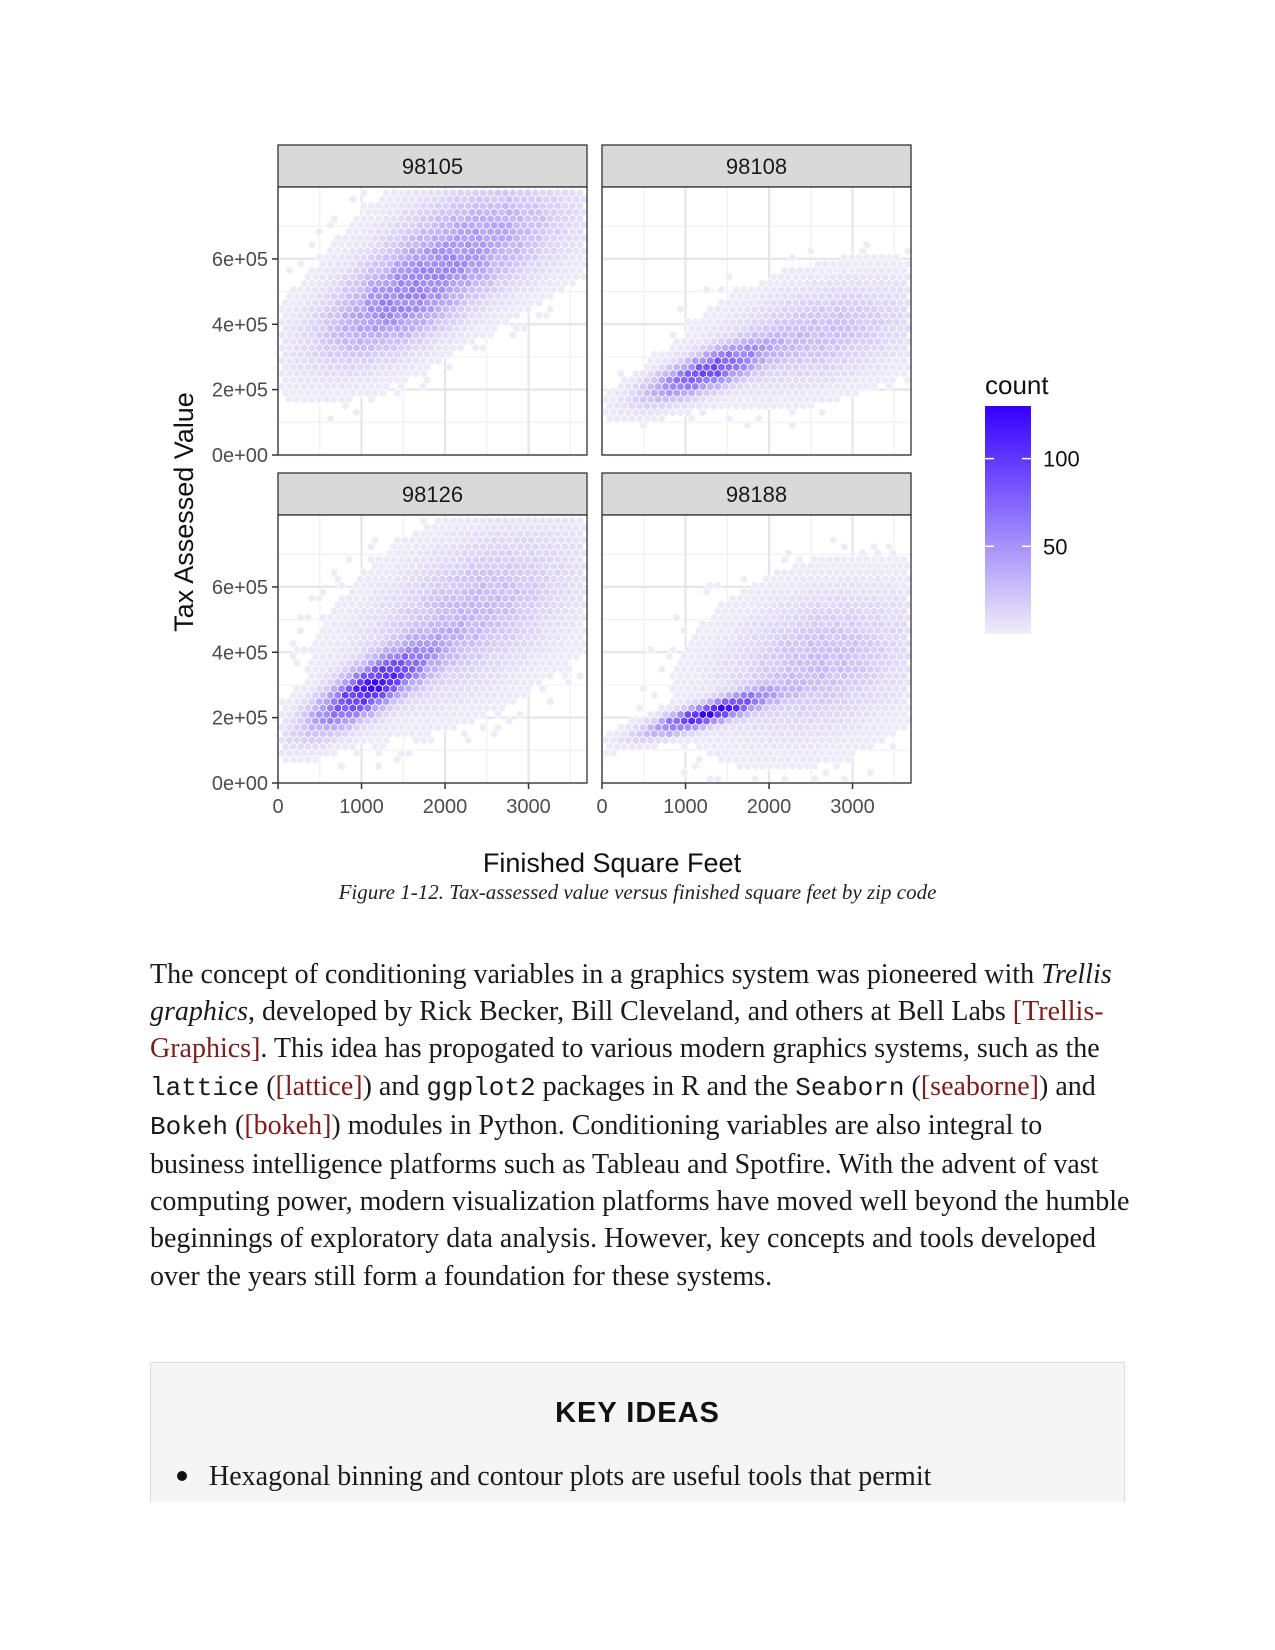 The width and height of the screenshot is (1275, 1650). What do you see at coordinates (1061, 459) in the screenshot?
I see `legend-tick-label: 100` at bounding box center [1061, 459].